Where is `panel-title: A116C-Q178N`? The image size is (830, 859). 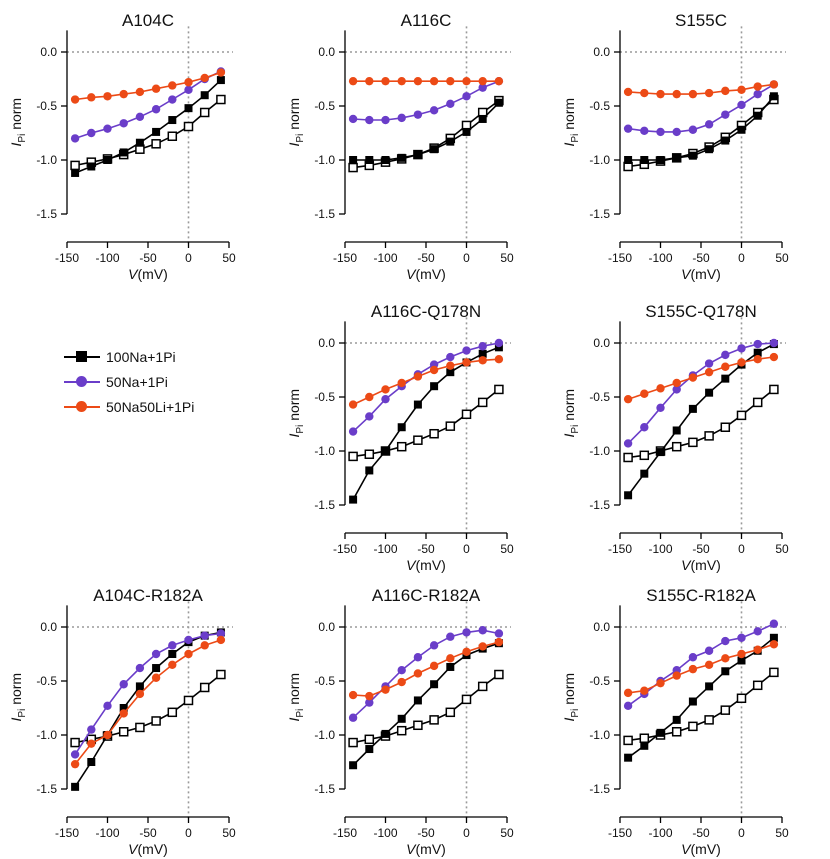 panel-title: A116C-Q178N is located at coordinates (426, 311).